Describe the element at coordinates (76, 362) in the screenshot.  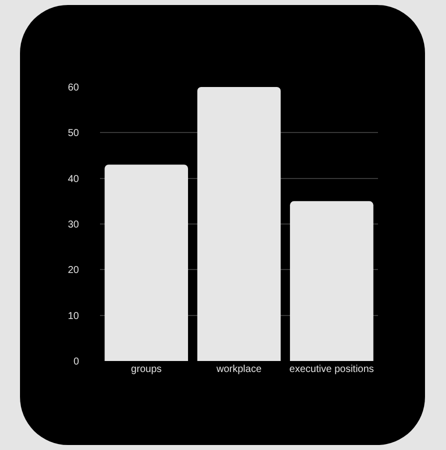
I see `y-tick-label: 0` at that location.